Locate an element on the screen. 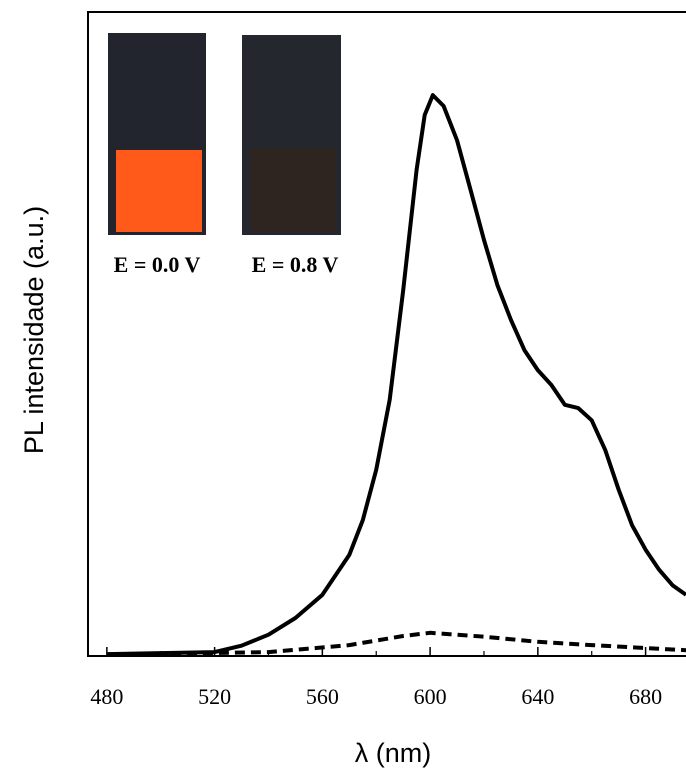 This screenshot has height=776, width=686. y-axis-label: PL intensidade (a.u.) is located at coordinates (34, 330).